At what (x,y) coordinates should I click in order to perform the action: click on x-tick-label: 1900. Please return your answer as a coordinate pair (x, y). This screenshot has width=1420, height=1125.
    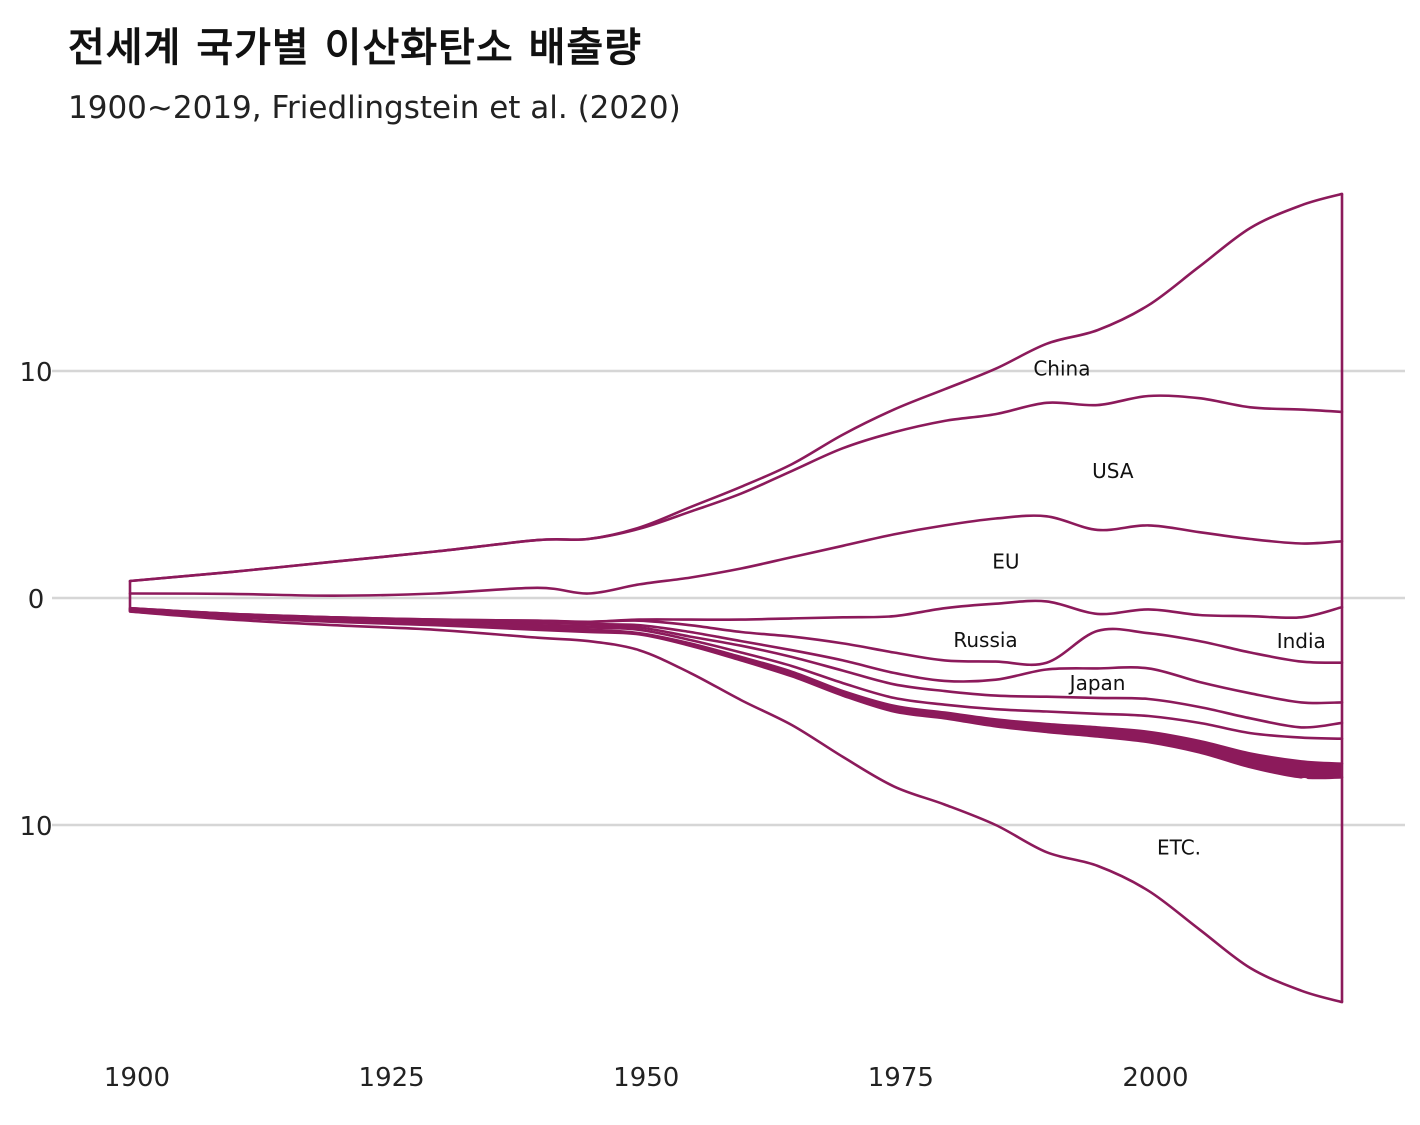
    Looking at the image, I should click on (137, 1078).